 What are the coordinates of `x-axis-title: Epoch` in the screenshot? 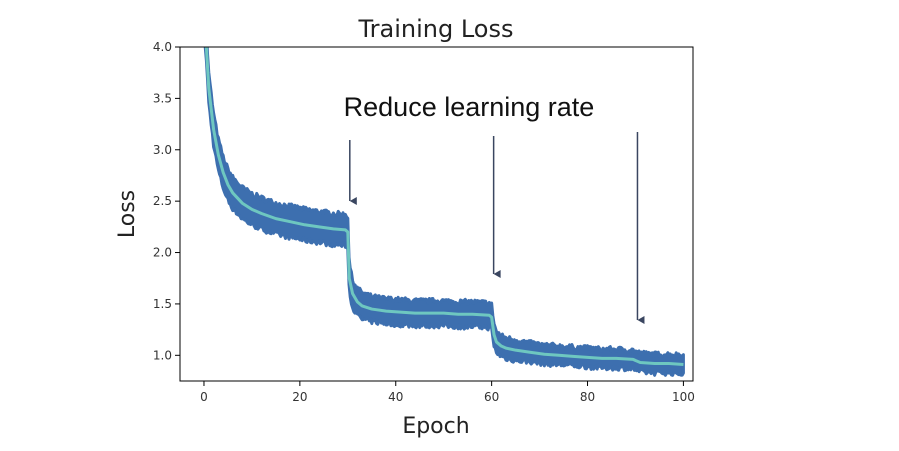 It's located at (435, 426).